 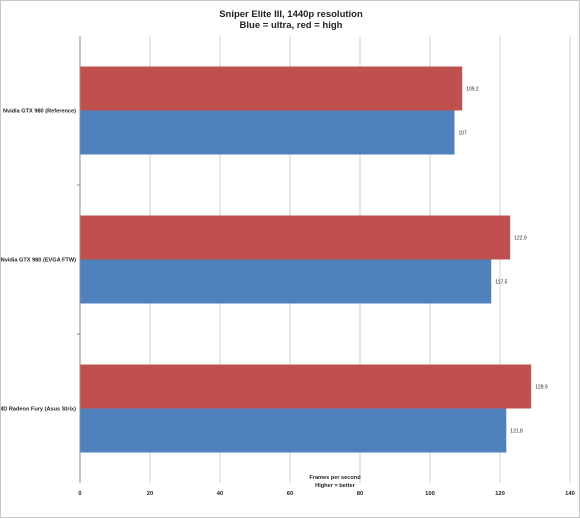 What do you see at coordinates (430, 494) in the screenshot?
I see `x-tick-label: 100` at bounding box center [430, 494].